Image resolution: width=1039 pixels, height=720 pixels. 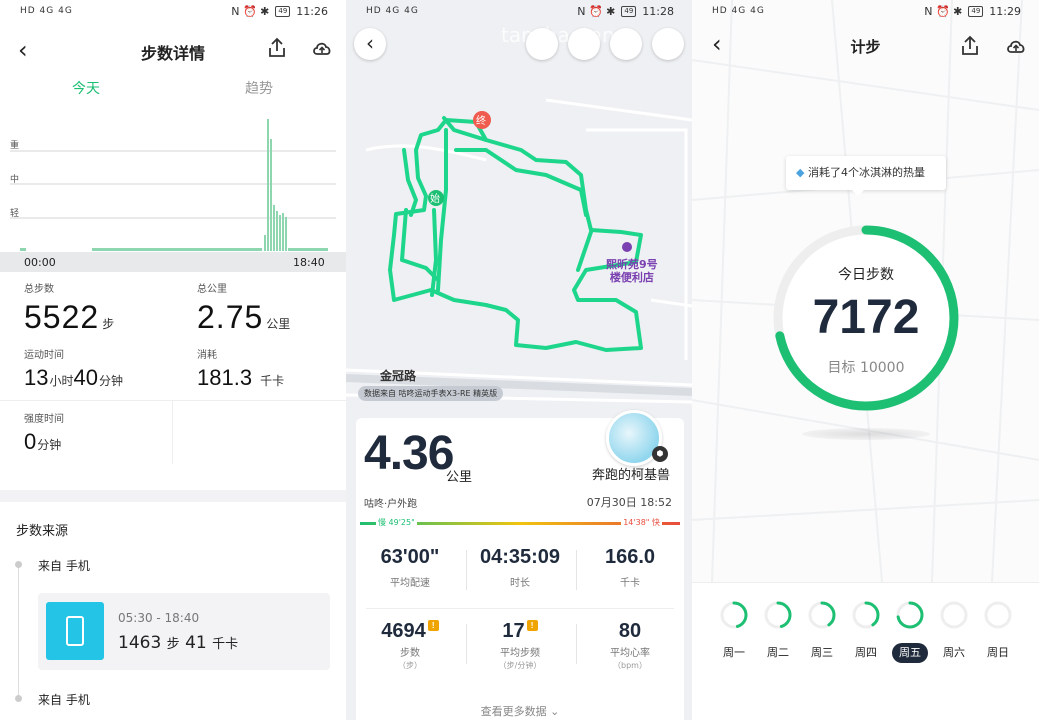 What do you see at coordinates (998, 632) in the screenshot?
I see `weekday-7: 周日` at bounding box center [998, 632].